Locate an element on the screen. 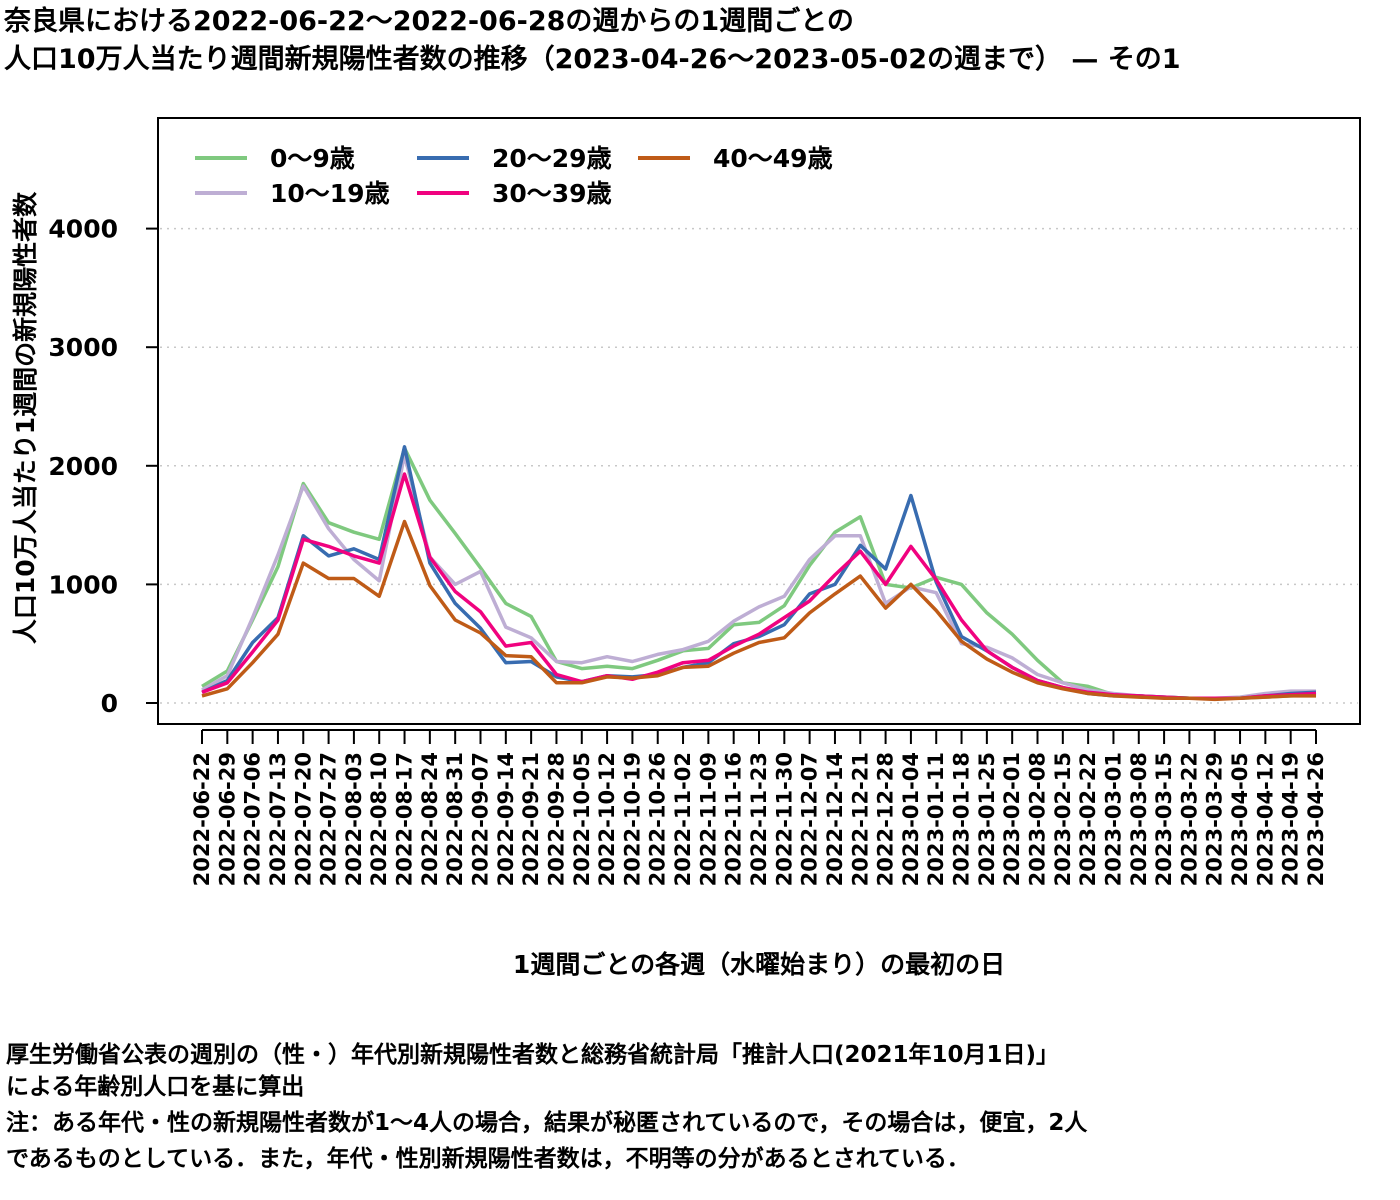 This screenshot has height=1200, width=1400. x-tick-label: 2022-11-02 is located at coordinates (683, 819).